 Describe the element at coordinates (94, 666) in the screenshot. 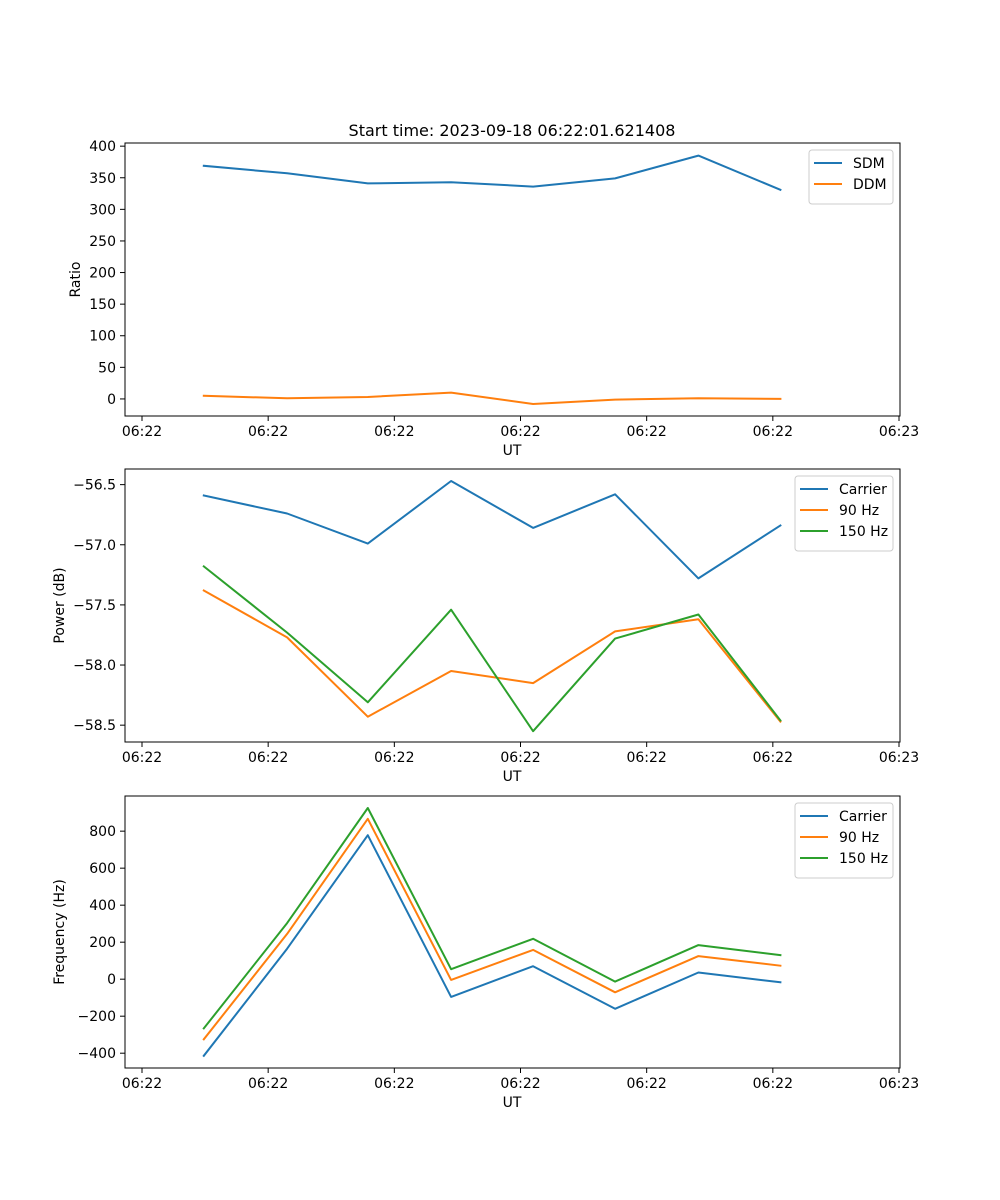

I see `y-tick-label: −58.0` at that location.